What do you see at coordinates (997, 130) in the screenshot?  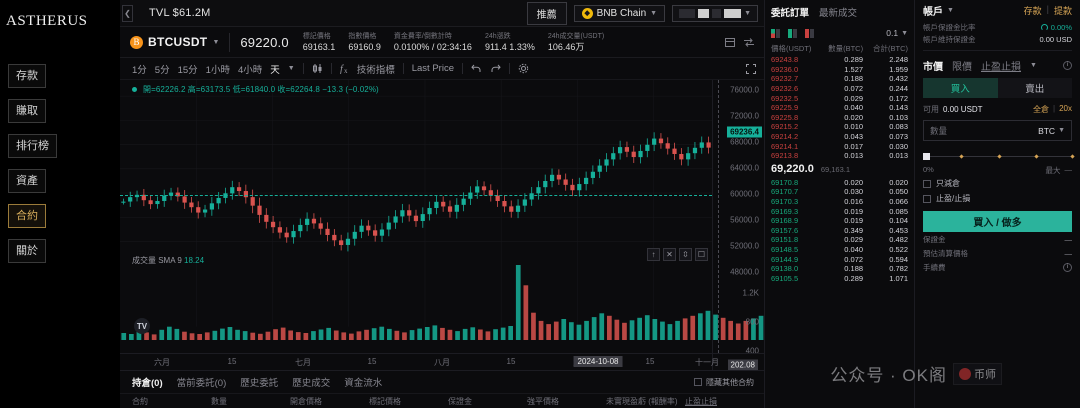 I see `quantity-input: 數量 BTC ▼` at bounding box center [997, 130].